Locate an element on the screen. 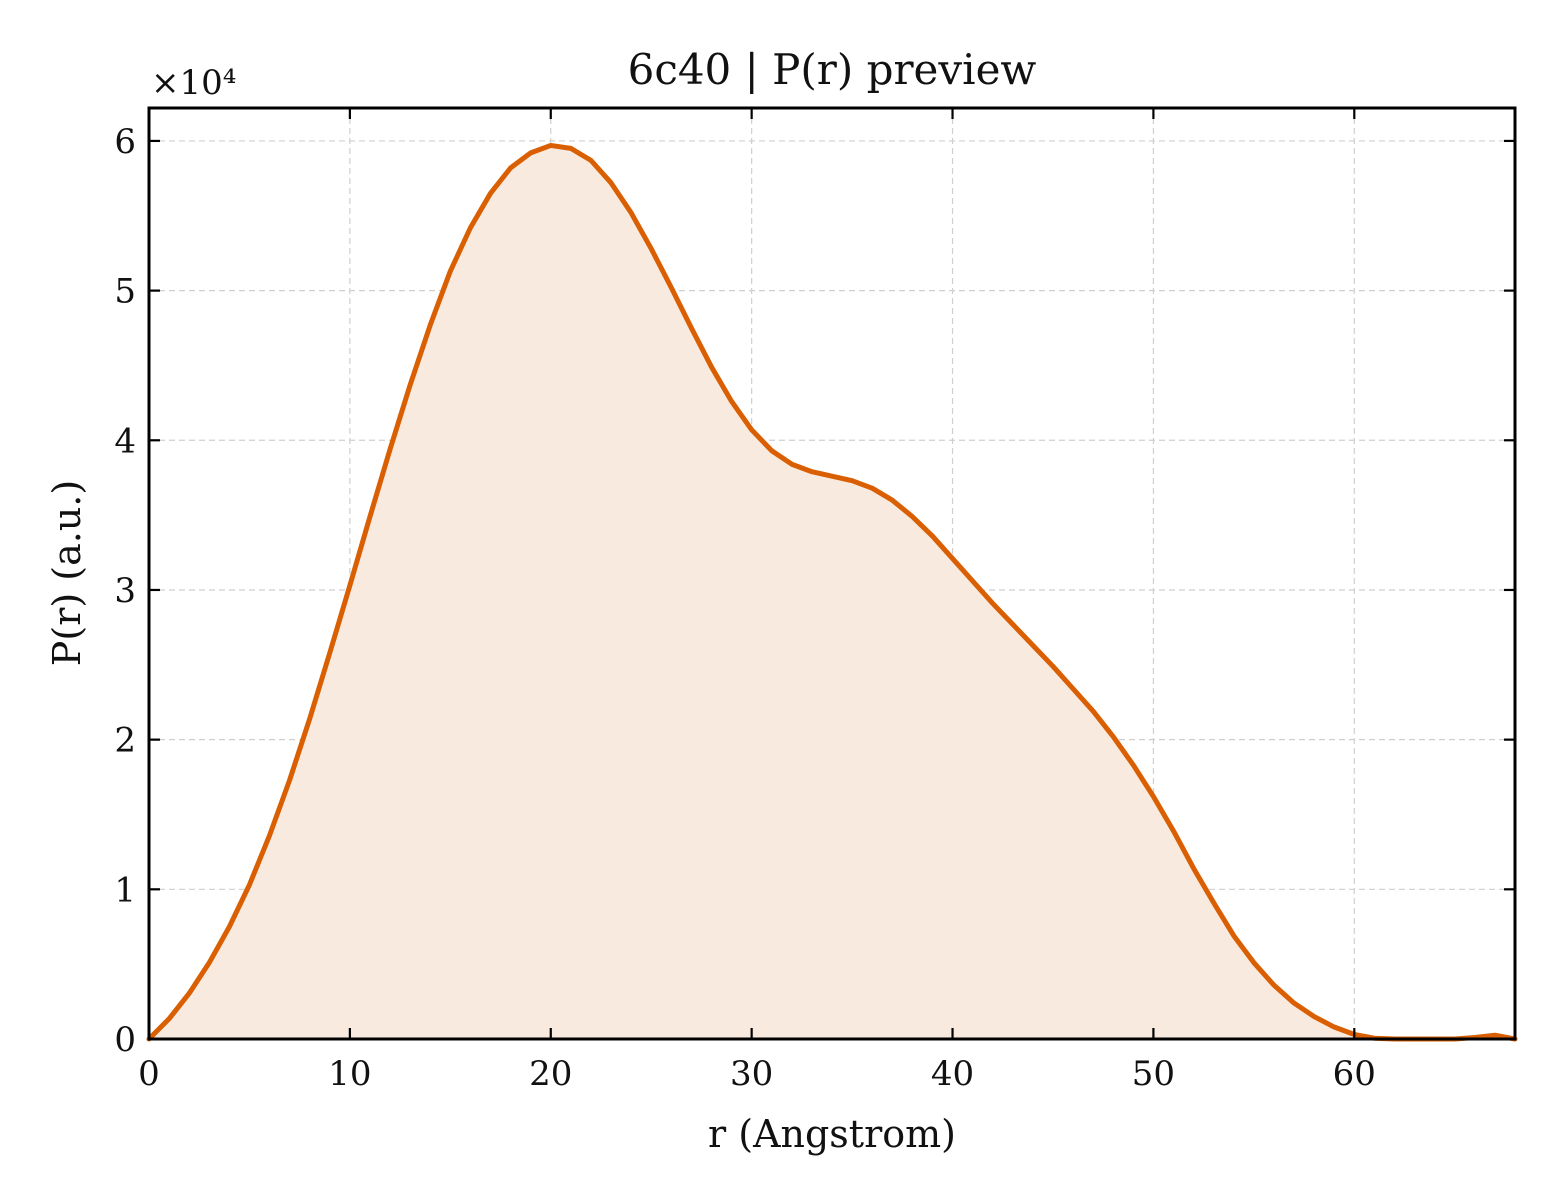 This screenshot has width=1560, height=1200. y-multiplier-label: ×10⁴ is located at coordinates (193, 83).